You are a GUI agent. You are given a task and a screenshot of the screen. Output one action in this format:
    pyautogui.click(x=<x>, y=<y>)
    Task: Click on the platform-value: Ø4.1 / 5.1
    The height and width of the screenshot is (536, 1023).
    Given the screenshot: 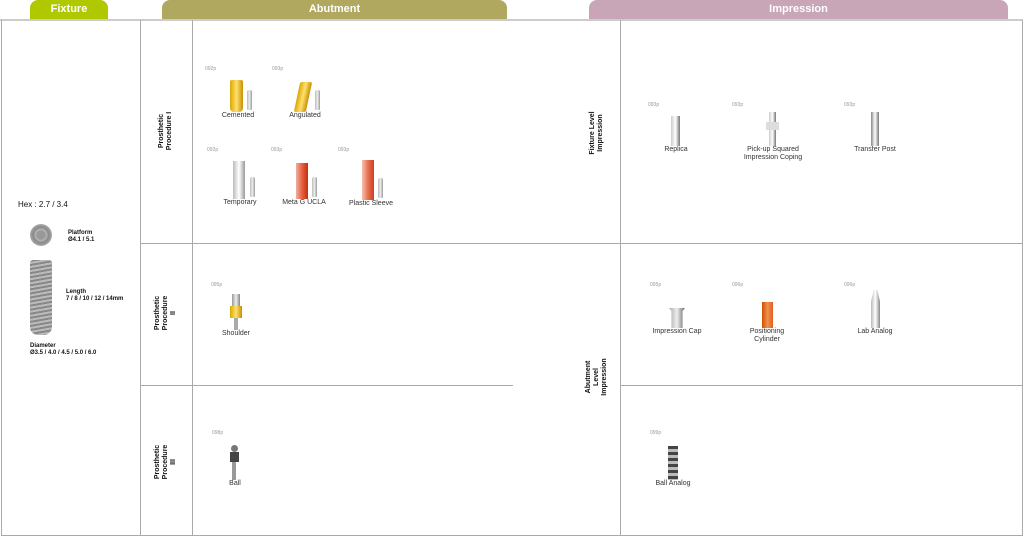 What is the action you would take?
    pyautogui.click(x=81, y=240)
    